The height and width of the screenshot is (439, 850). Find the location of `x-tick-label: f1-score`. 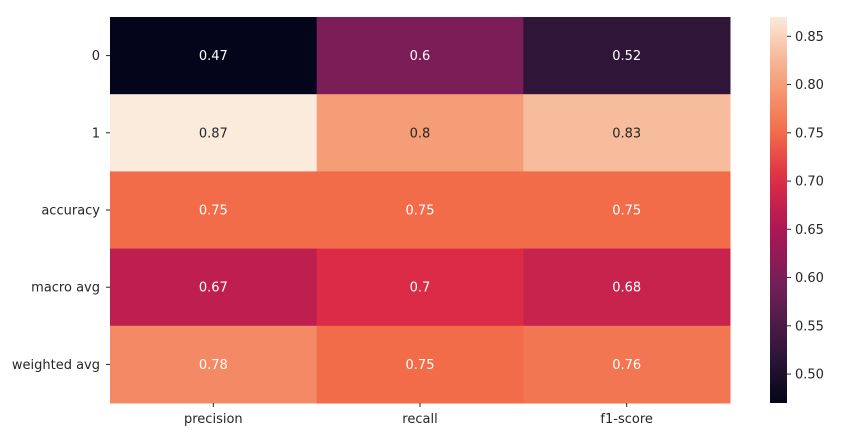

x-tick-label: f1-score is located at coordinates (626, 419).